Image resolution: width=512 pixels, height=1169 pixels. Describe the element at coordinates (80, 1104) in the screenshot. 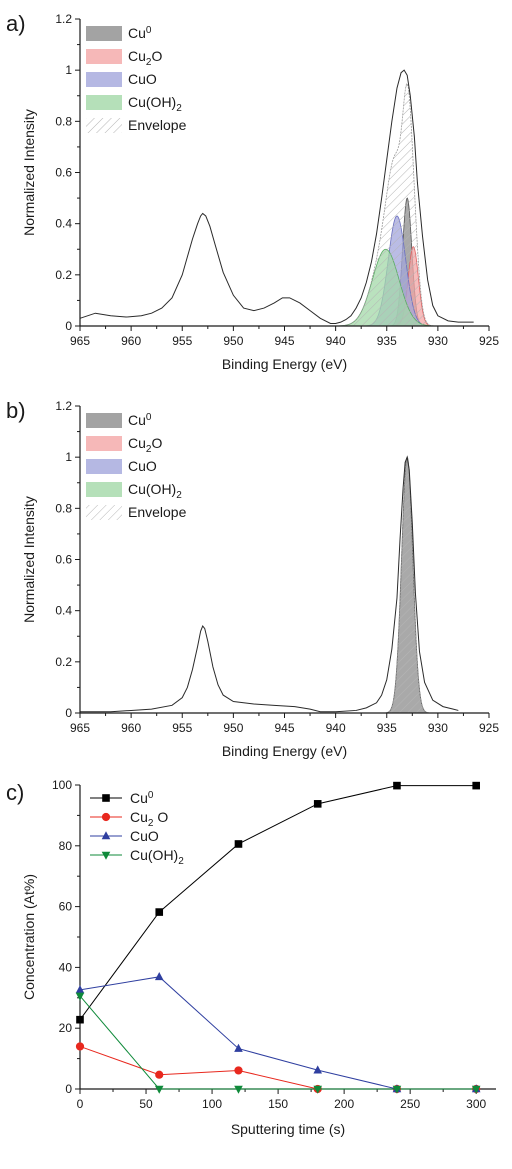

I see `x-tick-label: 0` at that location.